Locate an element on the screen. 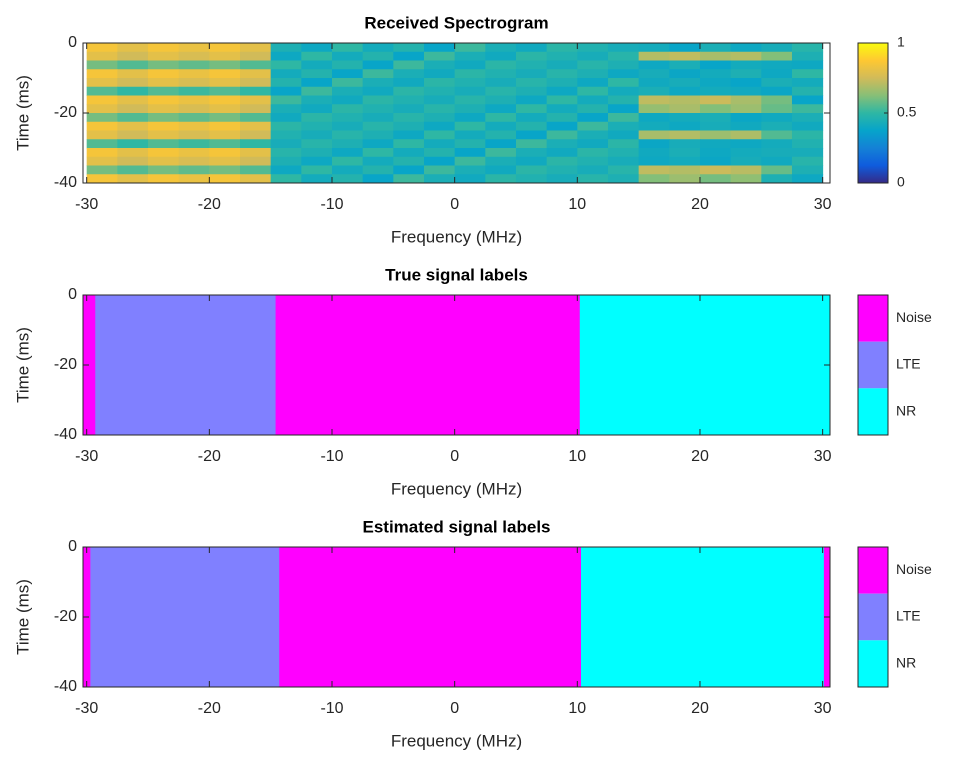  colorbar-tick-label: 0 is located at coordinates (901, 182).